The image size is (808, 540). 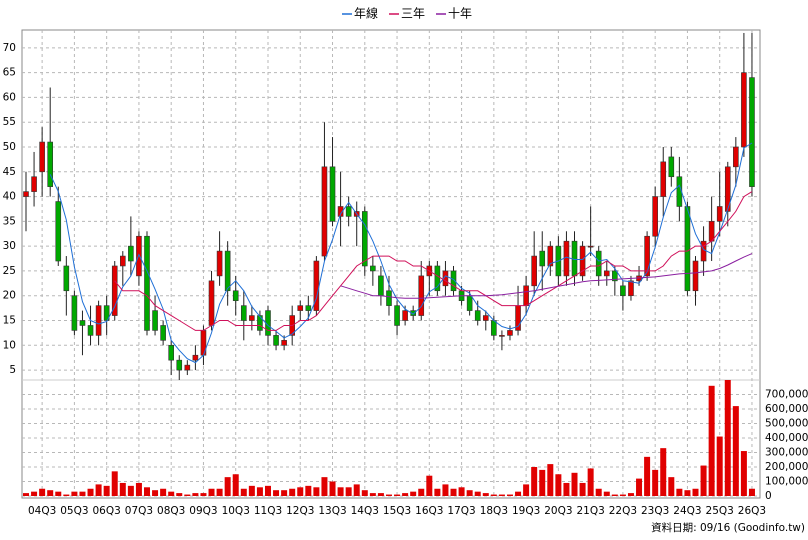 I want to click on y-tick-label: 65, so click(x=9, y=73).